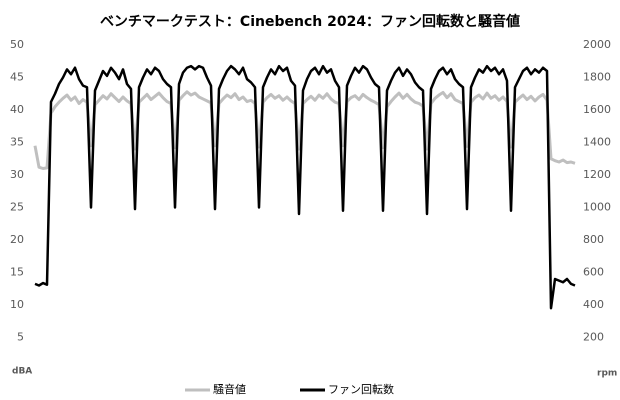 The width and height of the screenshot is (620, 400). What do you see at coordinates (17, 77) in the screenshot?
I see `y-tick-label: 45` at bounding box center [17, 77].